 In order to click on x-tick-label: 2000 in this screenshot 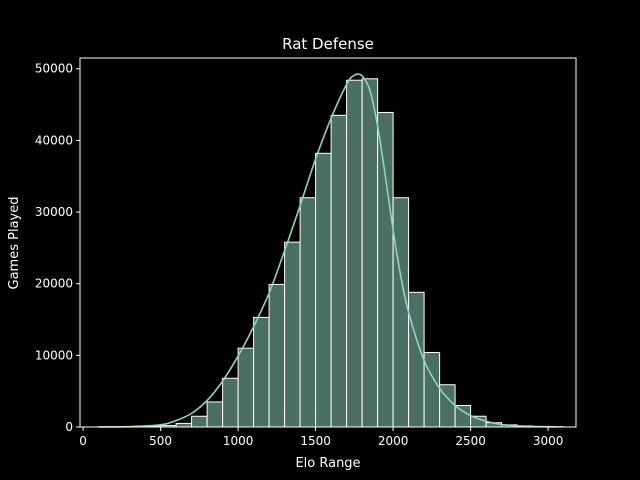, I will do `click(393, 441)`.